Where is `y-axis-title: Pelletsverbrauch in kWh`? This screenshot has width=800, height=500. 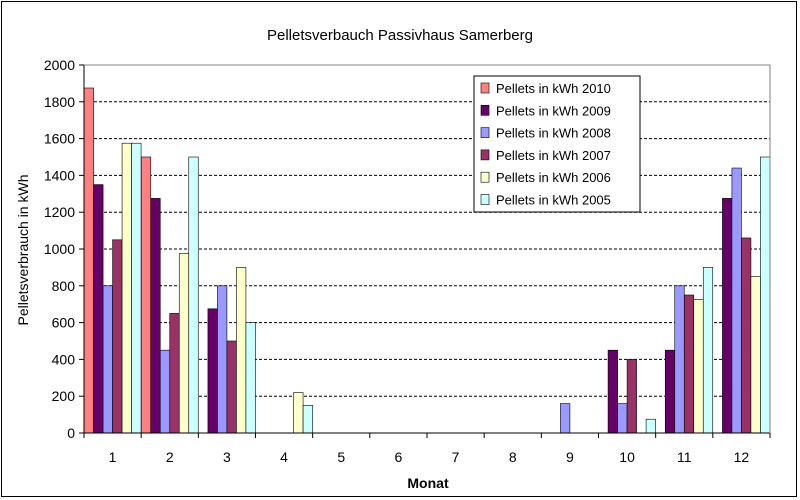
y-axis-title: Pelletsverbrauch in kWh is located at coordinates (23, 250).